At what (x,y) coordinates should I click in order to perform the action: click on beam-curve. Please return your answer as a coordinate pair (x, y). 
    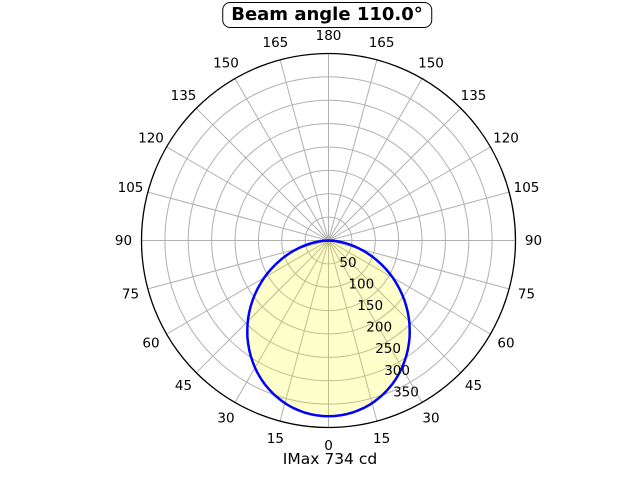
    Looking at the image, I should click on (328, 328).